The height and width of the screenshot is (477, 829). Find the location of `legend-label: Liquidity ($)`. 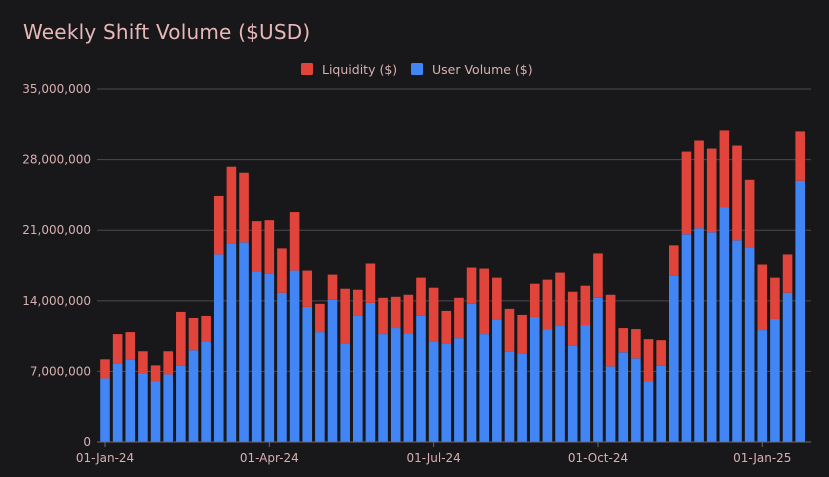

legend-label: Liquidity ($) is located at coordinates (359, 69).